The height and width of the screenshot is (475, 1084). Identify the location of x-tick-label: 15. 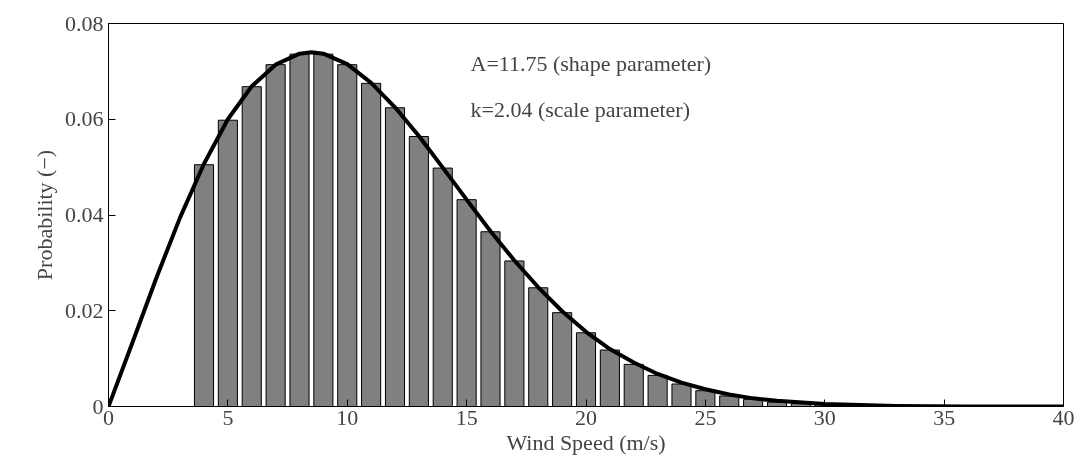
(466, 417).